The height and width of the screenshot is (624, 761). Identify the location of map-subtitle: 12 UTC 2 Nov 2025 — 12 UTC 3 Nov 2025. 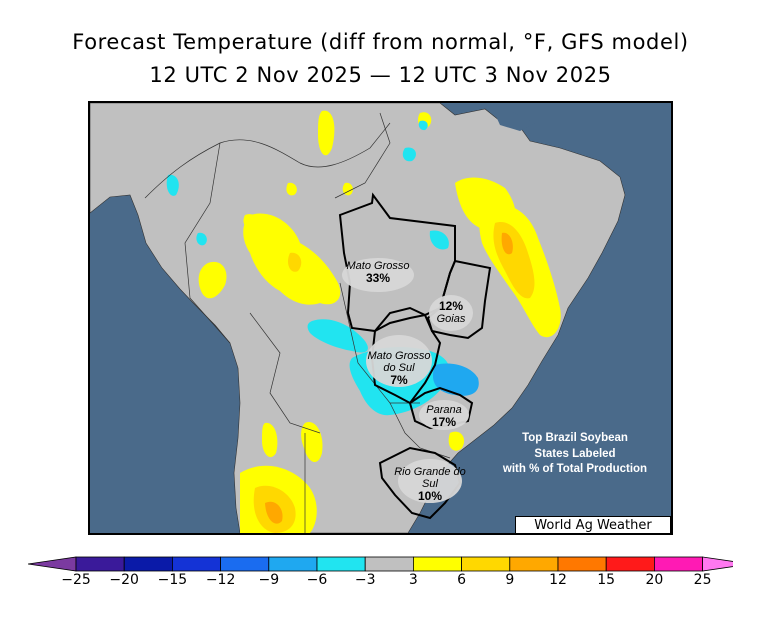
(380, 75).